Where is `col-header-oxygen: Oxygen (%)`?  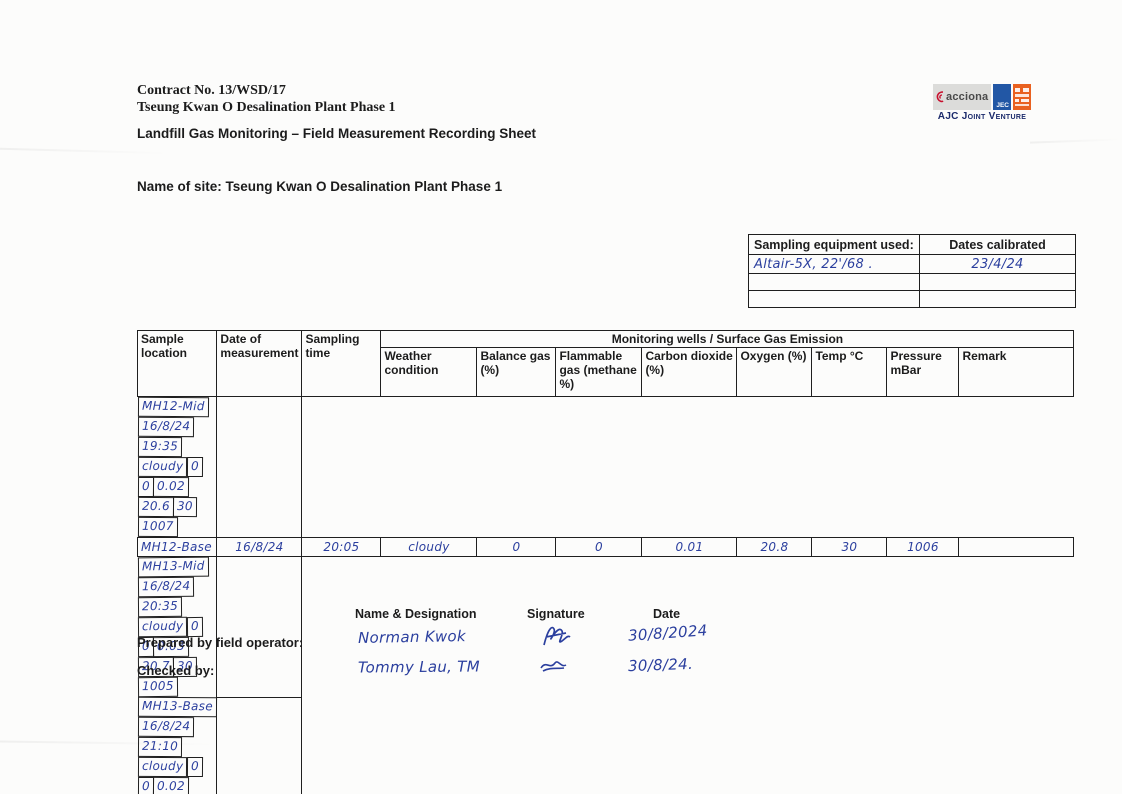
col-header-oxygen: Oxygen (%) is located at coordinates (774, 372).